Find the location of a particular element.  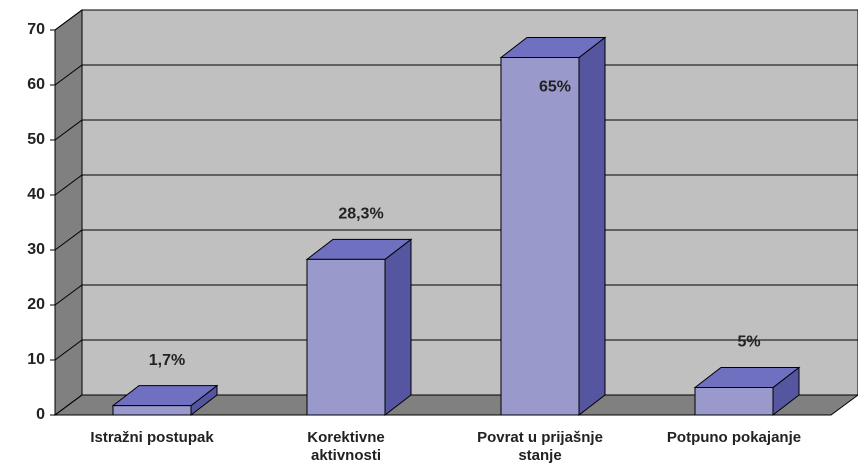

y-tick-label: 50 is located at coordinates (36, 139).